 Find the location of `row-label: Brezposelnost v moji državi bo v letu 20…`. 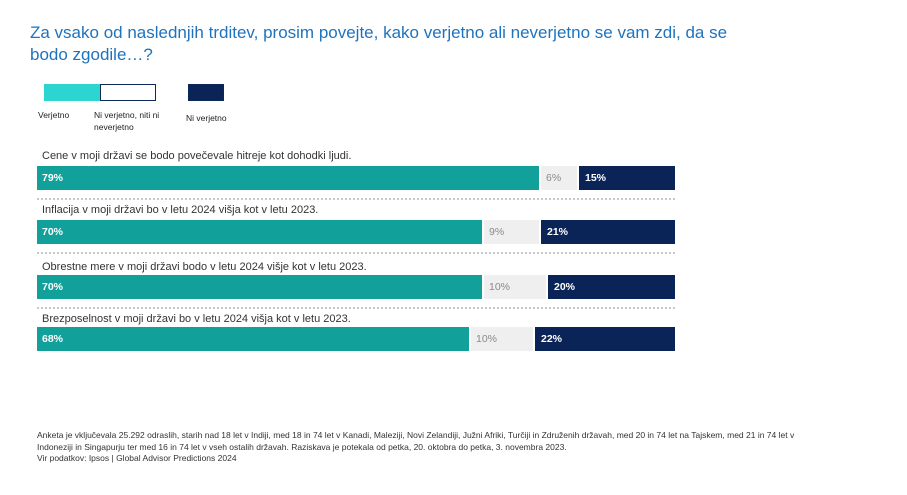

row-label: Brezposelnost v moji državi bo v letu 20… is located at coordinates (196, 319).